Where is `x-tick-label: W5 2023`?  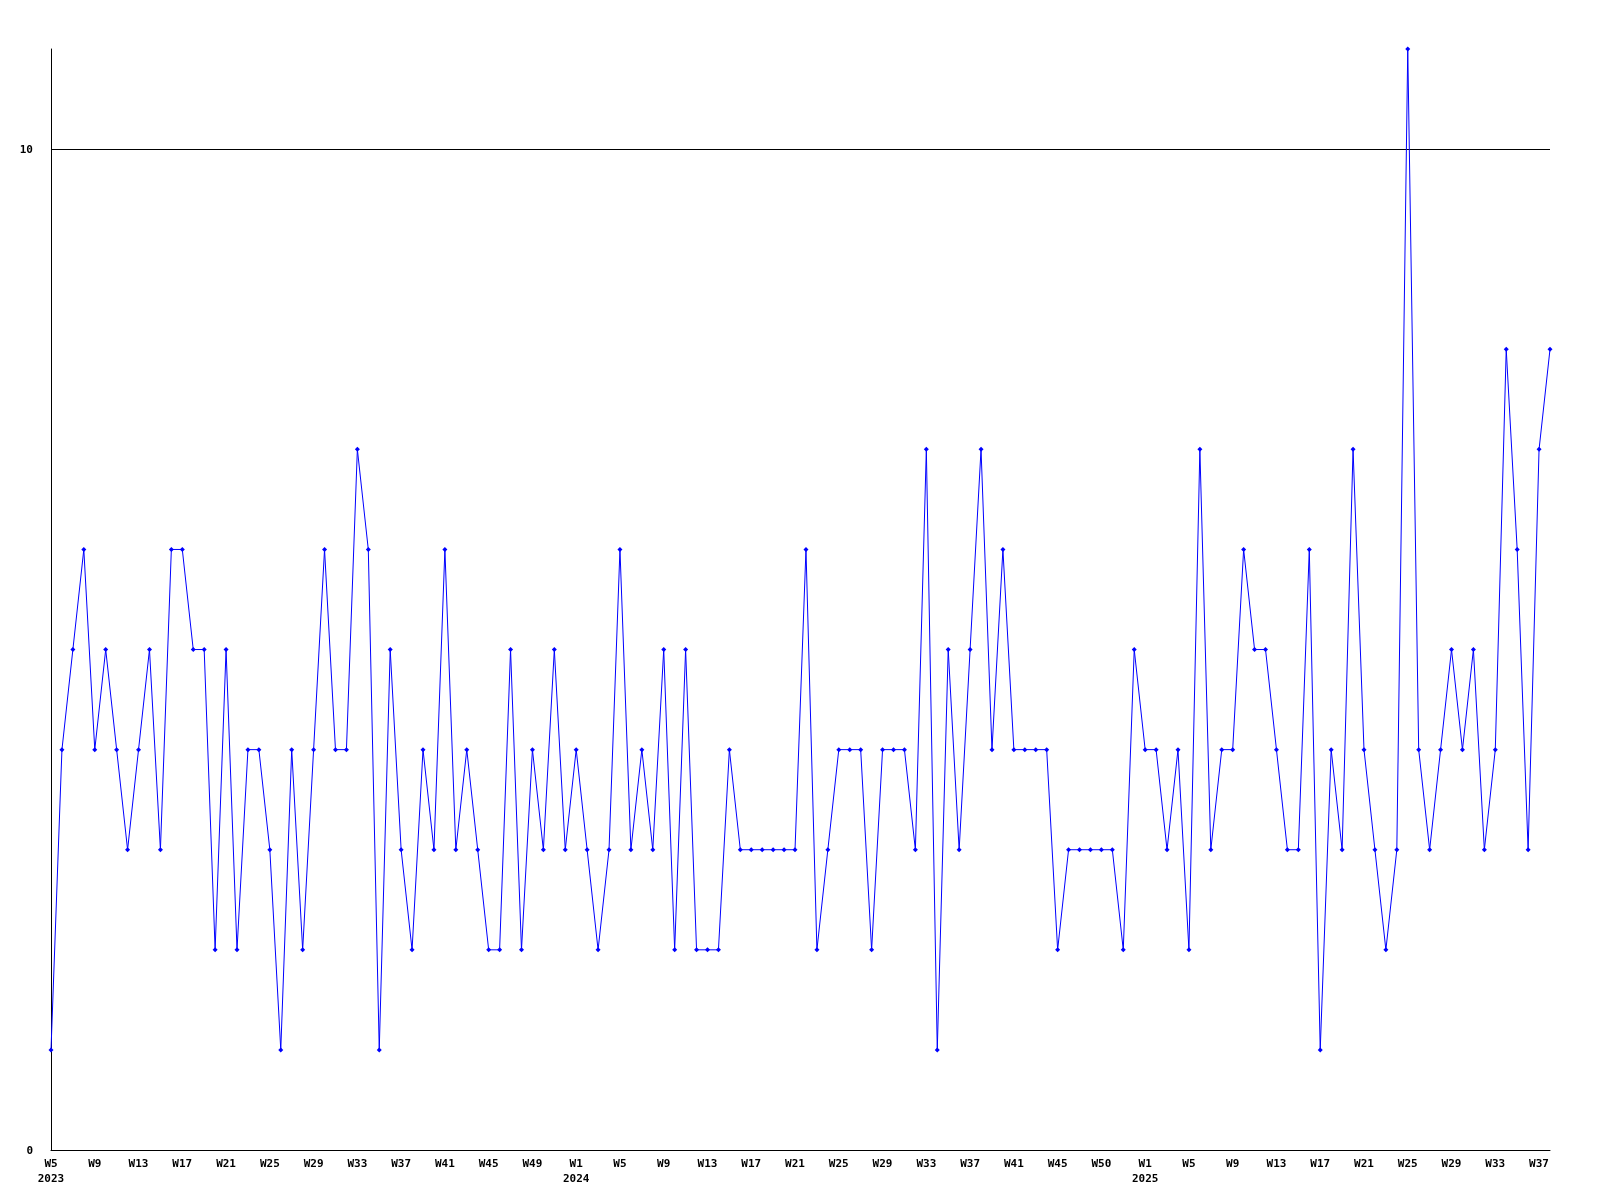 x-tick-label: W5 2023 is located at coordinates (51, 1171).